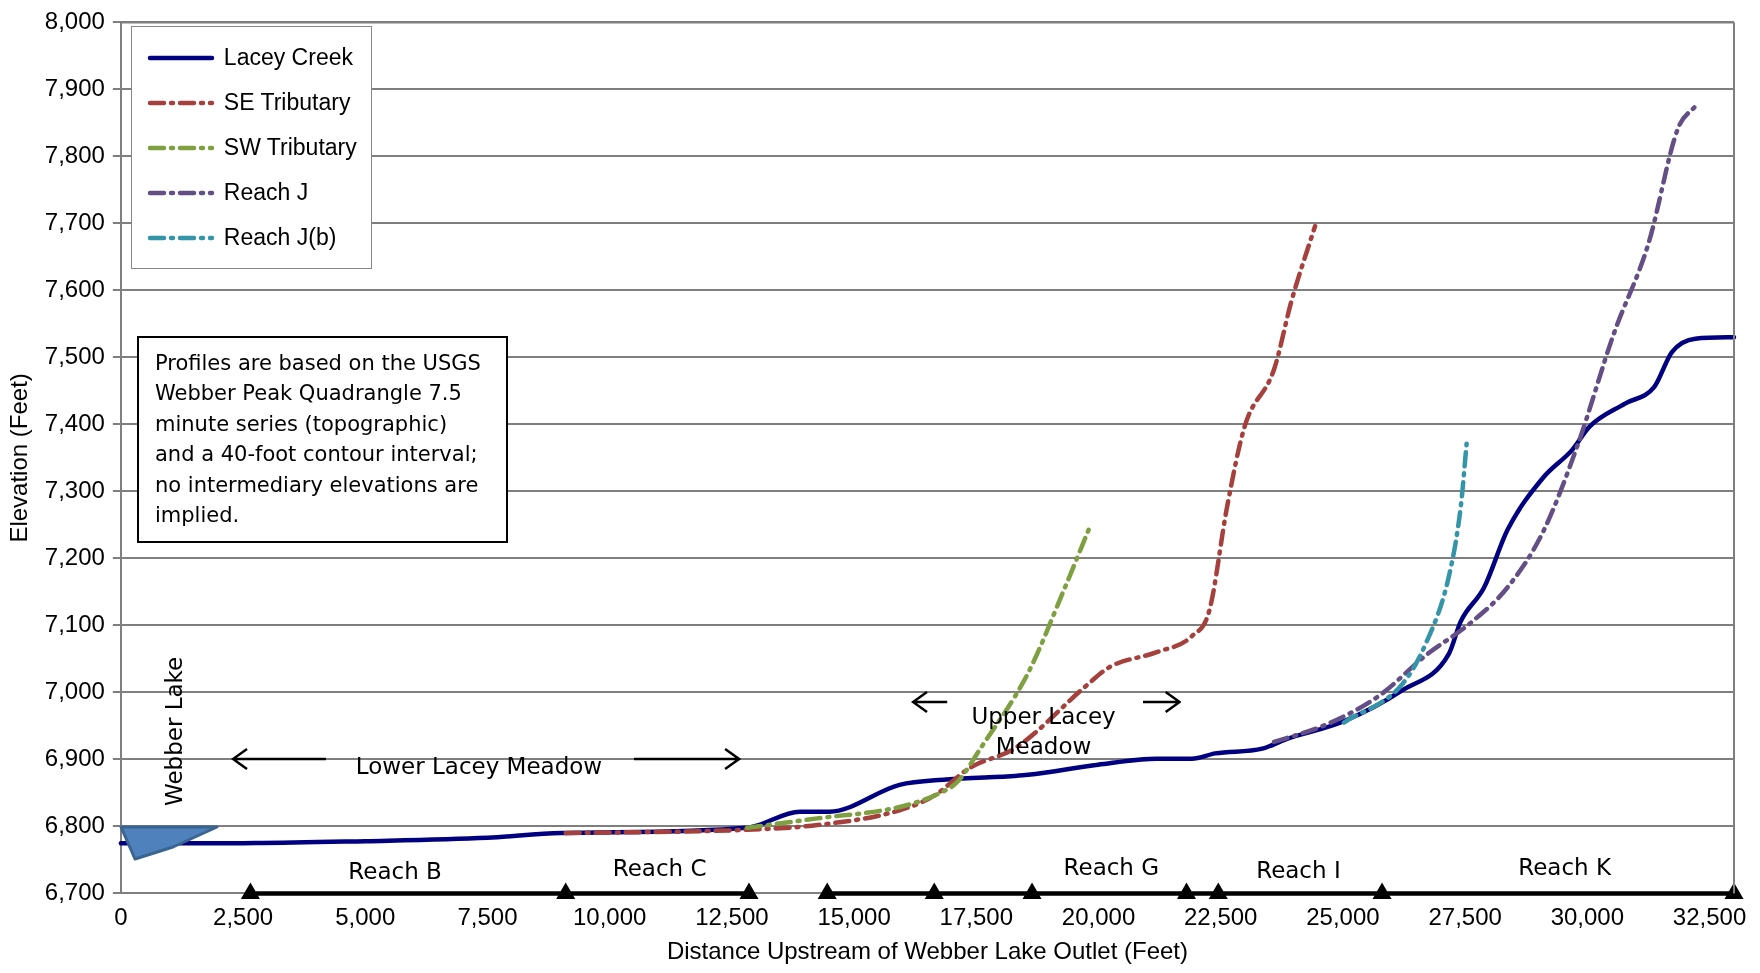 The height and width of the screenshot is (973, 1760). Describe the element at coordinates (1343, 917) in the screenshot. I see `x-tick-label: 25,000` at that location.